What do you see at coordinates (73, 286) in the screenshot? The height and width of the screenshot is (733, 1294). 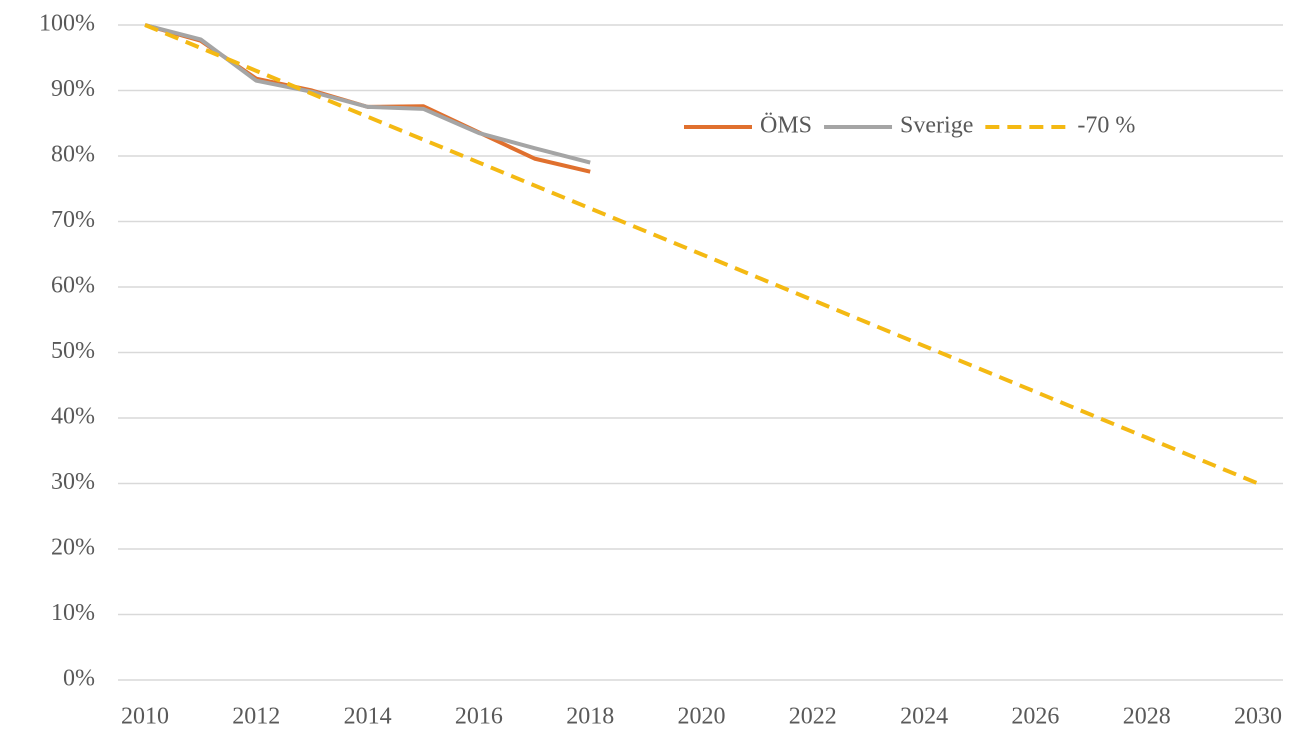 I see `y-tick-label: 60%` at bounding box center [73, 286].